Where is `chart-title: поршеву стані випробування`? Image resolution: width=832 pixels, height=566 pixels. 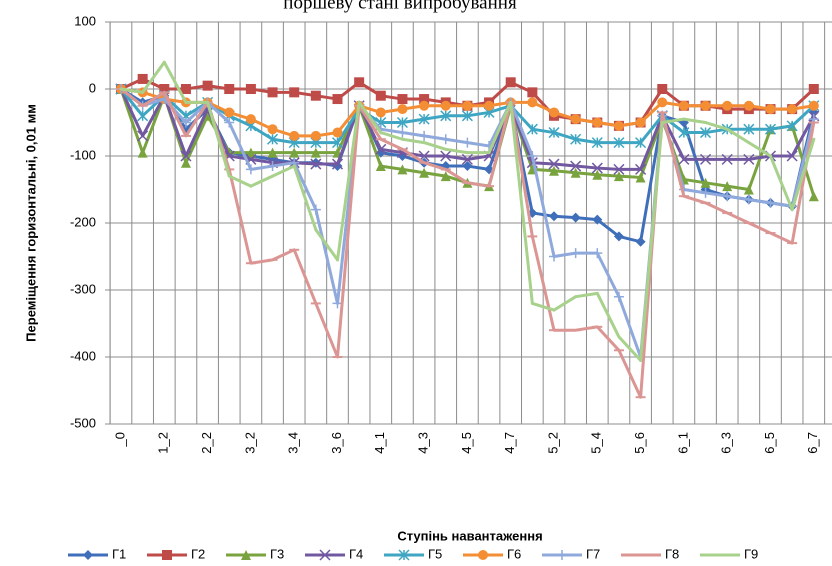
chart-title: поршеву стані випробування is located at coordinates (400, 6).